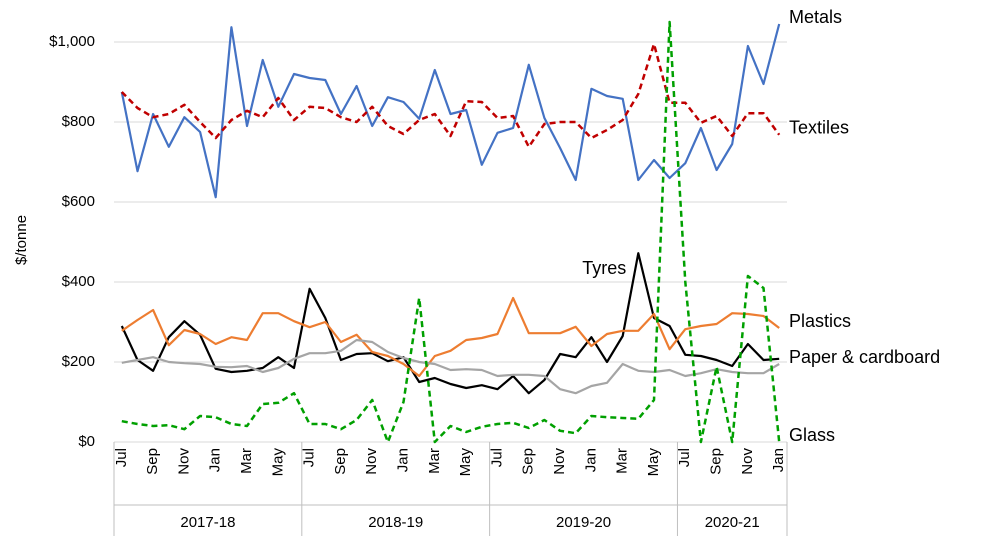  Describe the element at coordinates (78, 361) in the screenshot. I see `y-tick-label: $200` at that location.